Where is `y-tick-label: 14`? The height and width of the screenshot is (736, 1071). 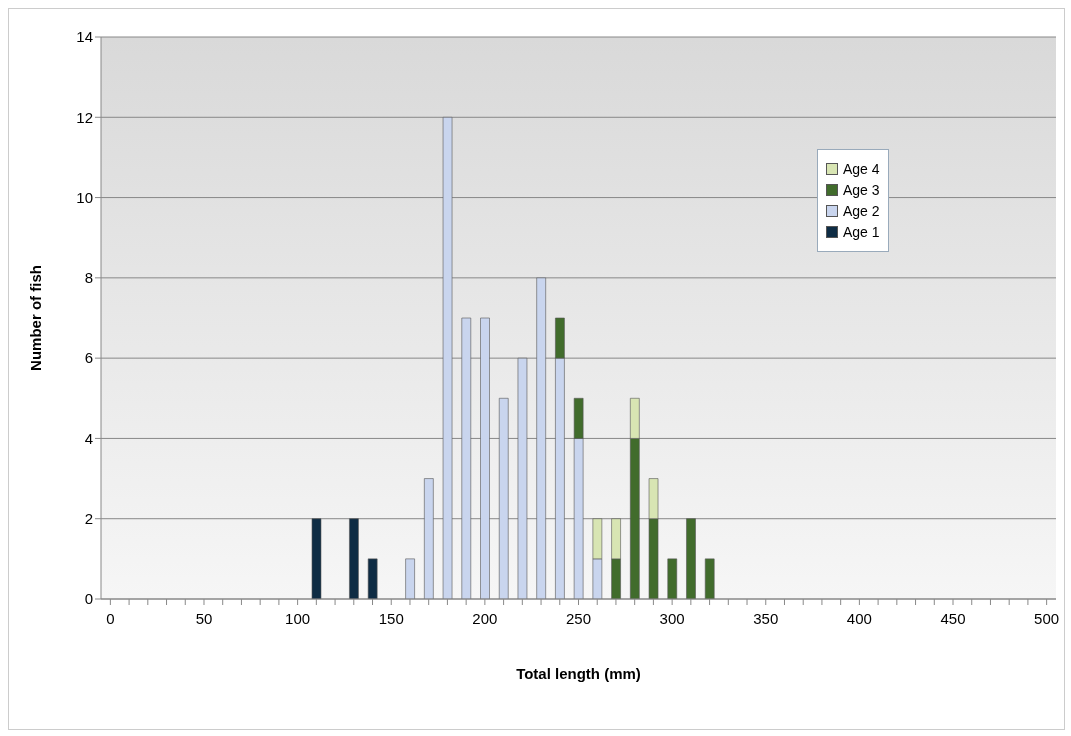
y-tick-label: 14 is located at coordinates (84, 37).